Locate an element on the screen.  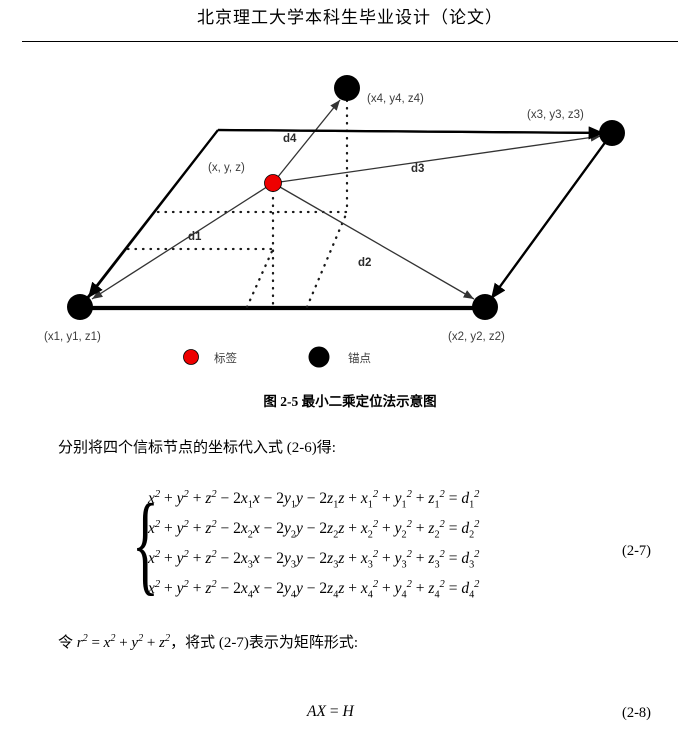
distance-label-d4: d4 is located at coordinates (290, 139).